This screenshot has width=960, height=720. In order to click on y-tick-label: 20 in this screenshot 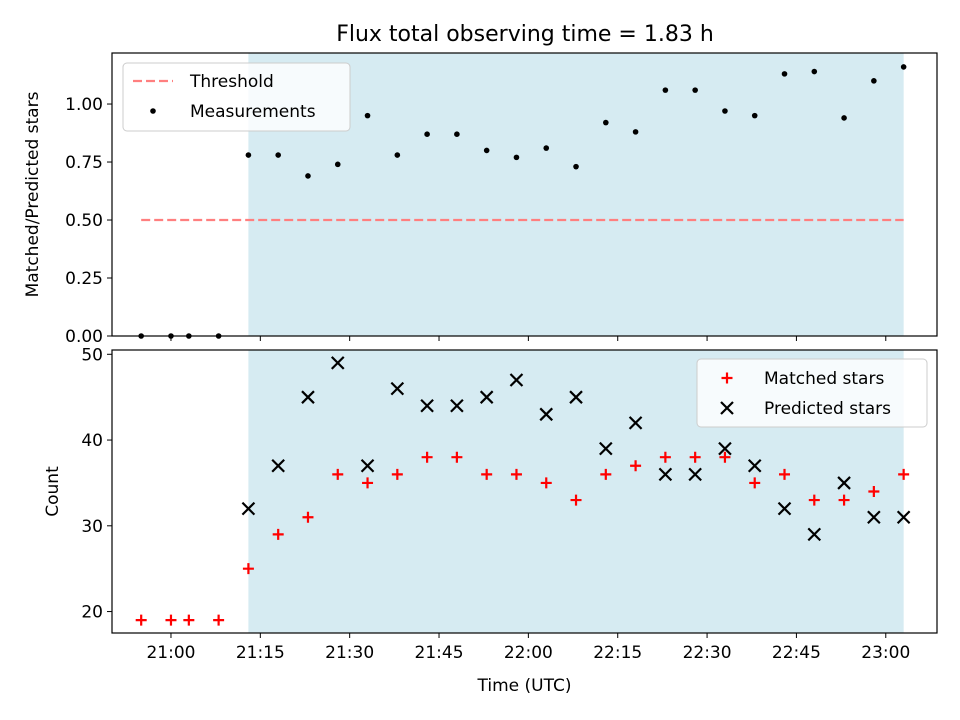, I will do `click(92, 613)`.